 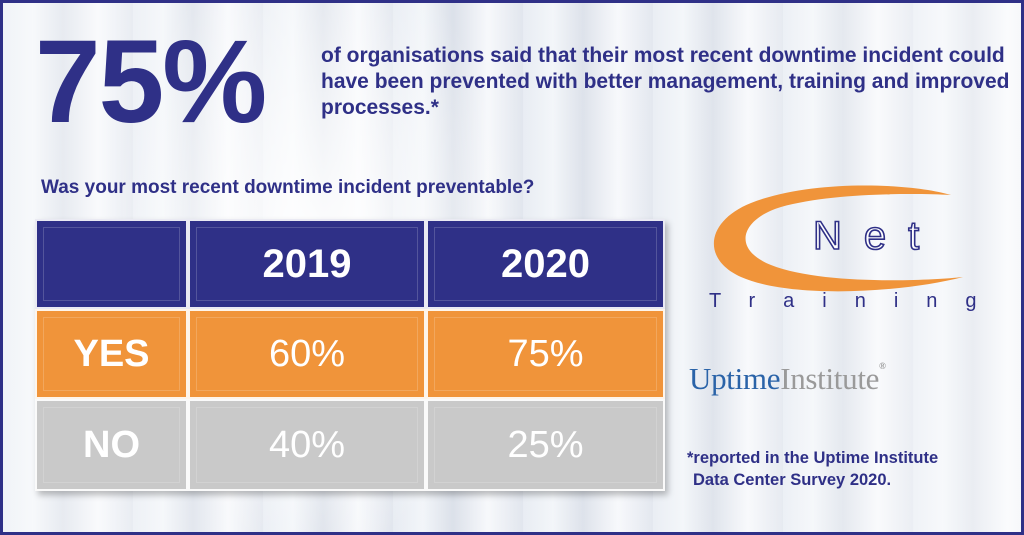 What do you see at coordinates (111, 445) in the screenshot?
I see `row-label-no: NO` at bounding box center [111, 445].